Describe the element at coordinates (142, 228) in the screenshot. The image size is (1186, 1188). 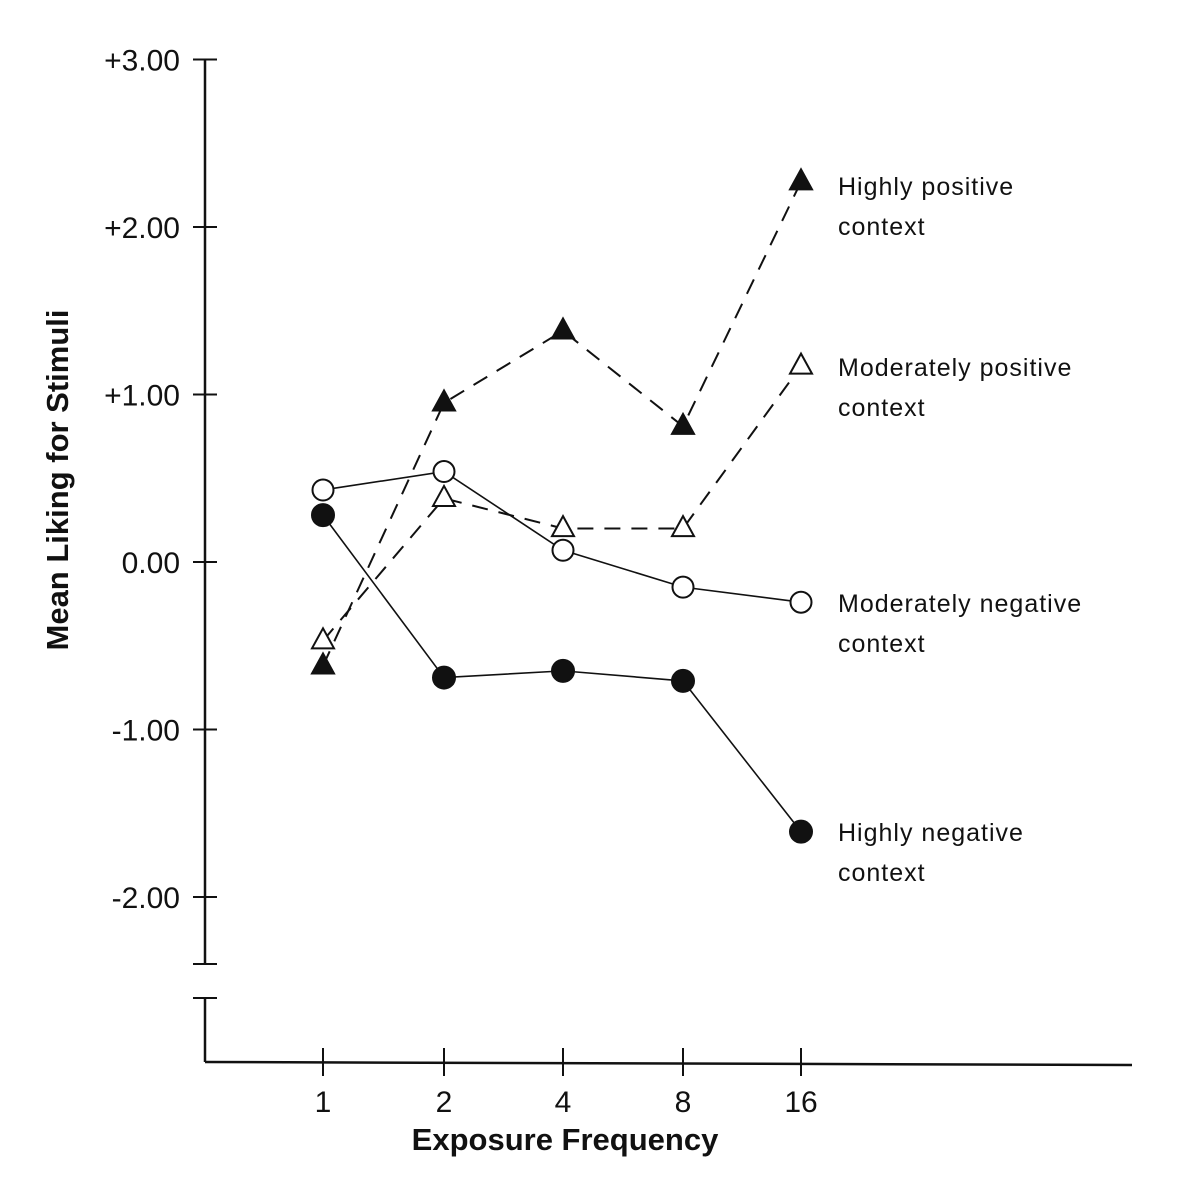
I see `y-tick-label: +2.00` at that location.